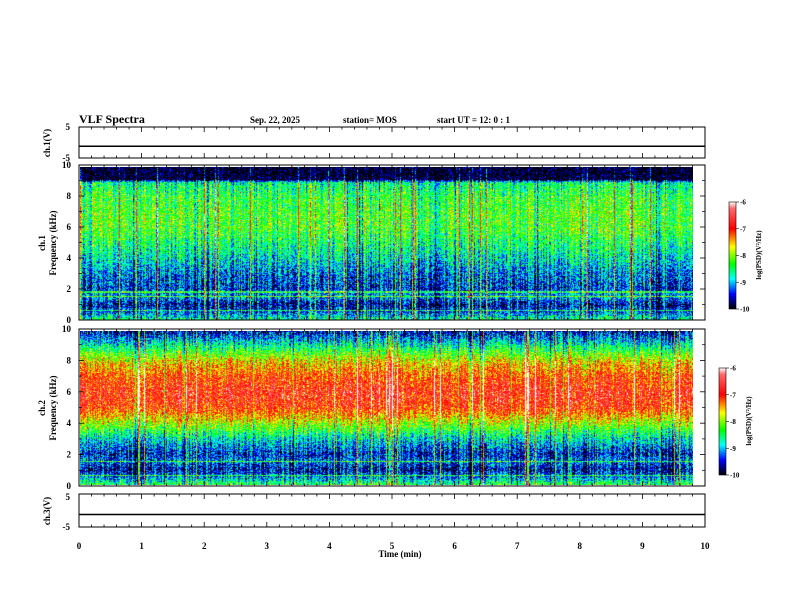 This screenshot has width=792, height=612. I want to click on ch1-colorbar-label: log(PSD)(V²/Hz), so click(759, 255).